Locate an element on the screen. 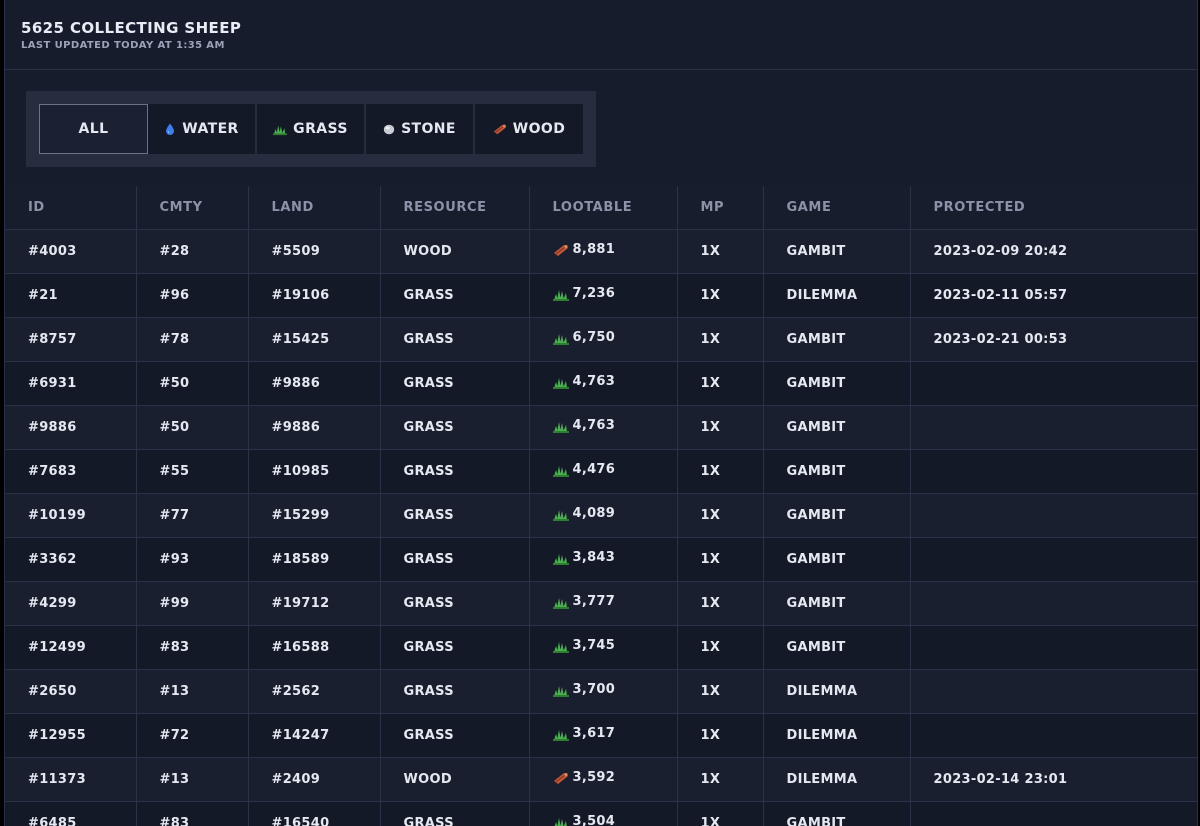  filter-water-button: WATER is located at coordinates (202, 129).